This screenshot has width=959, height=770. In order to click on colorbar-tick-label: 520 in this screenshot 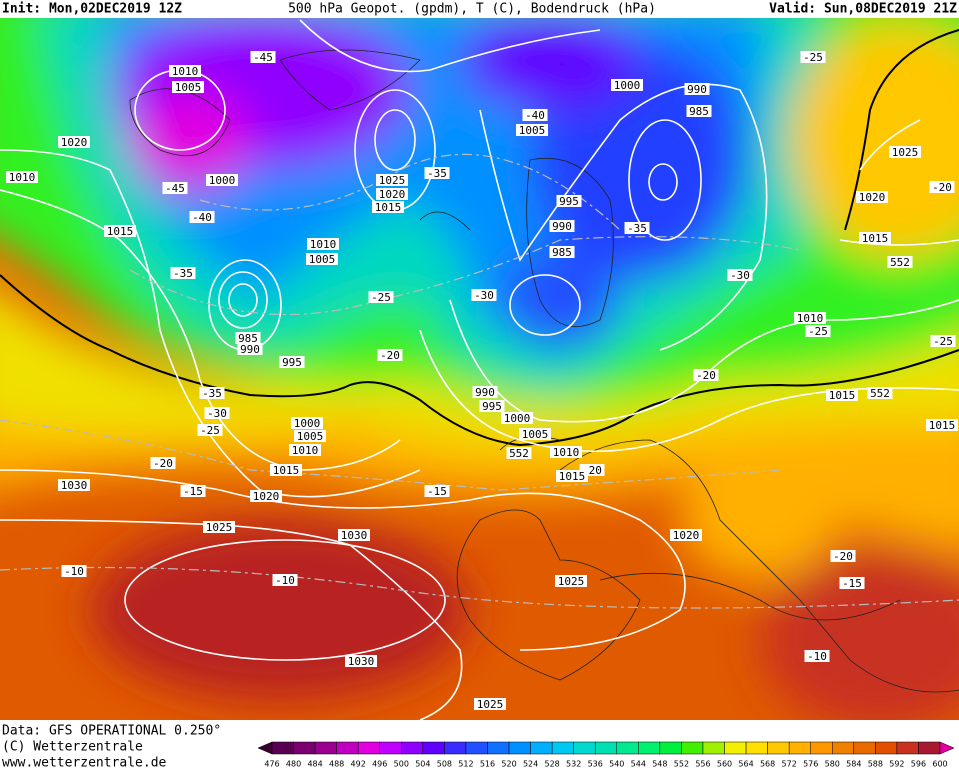, I will do `click(508, 764)`.